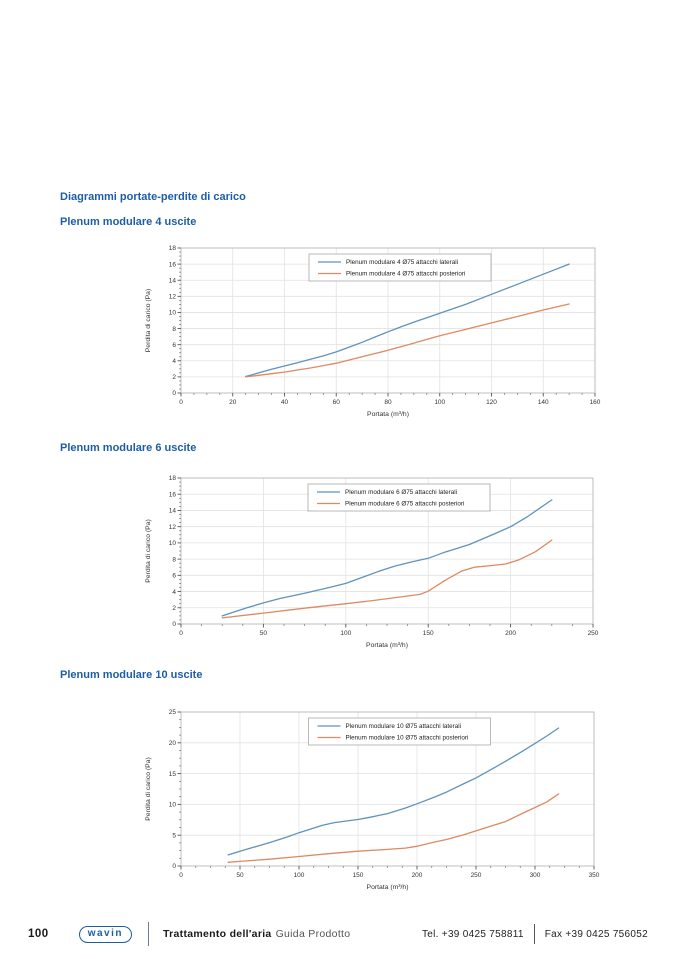 The height and width of the screenshot is (959, 678). Describe the element at coordinates (128, 448) in the screenshot. I see `section-title-plenum-6: Plenum modulare 6 uscite` at that location.